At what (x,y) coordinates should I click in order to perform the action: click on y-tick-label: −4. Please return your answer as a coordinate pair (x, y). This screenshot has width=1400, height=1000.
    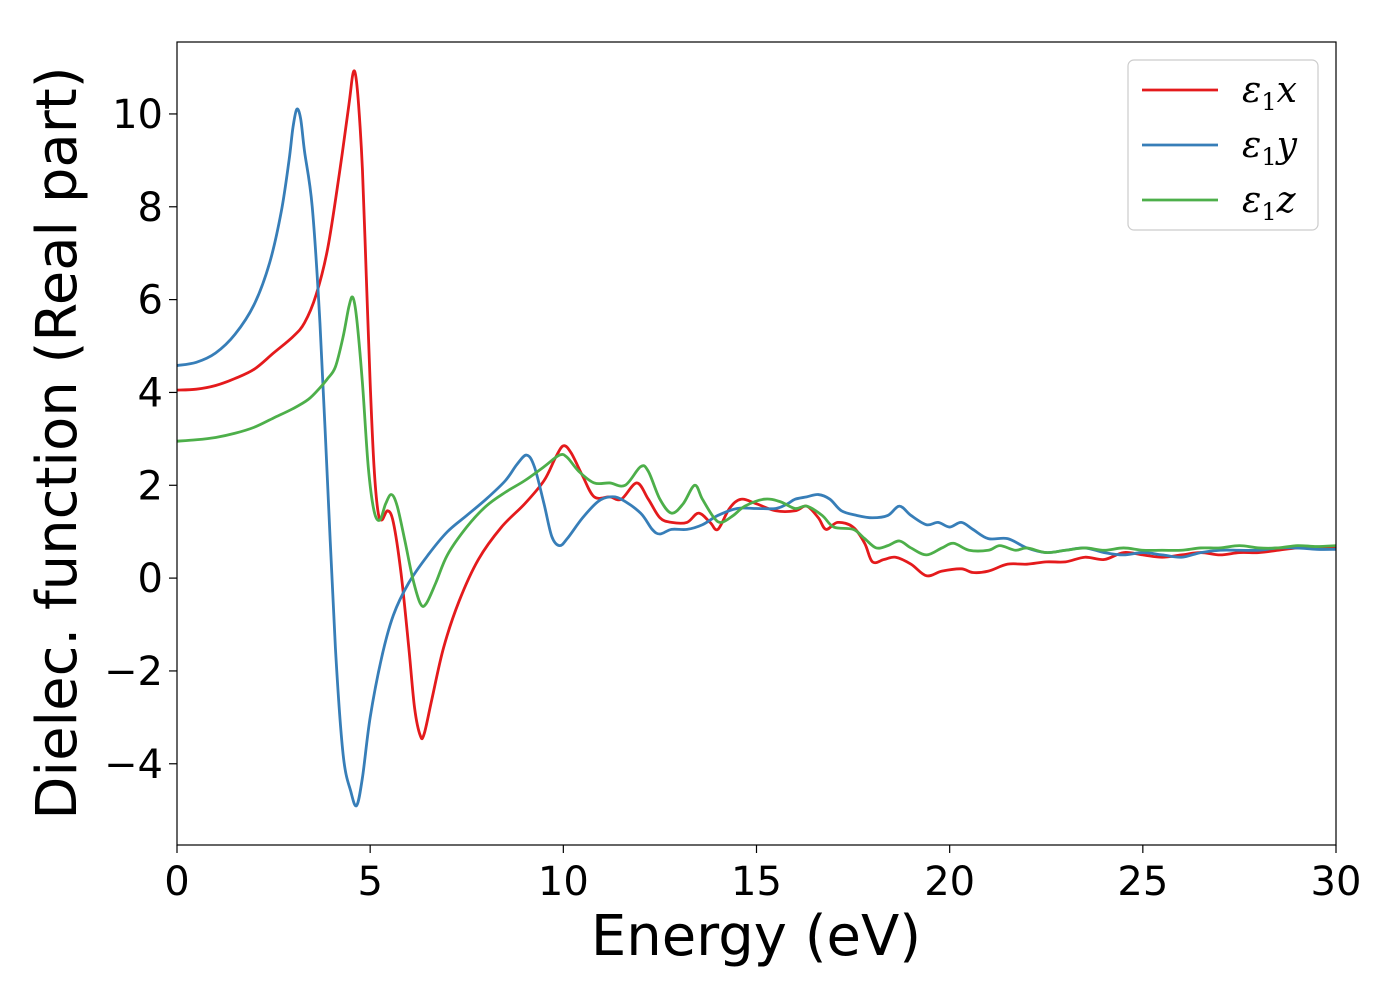
    Looking at the image, I should click on (133, 765).